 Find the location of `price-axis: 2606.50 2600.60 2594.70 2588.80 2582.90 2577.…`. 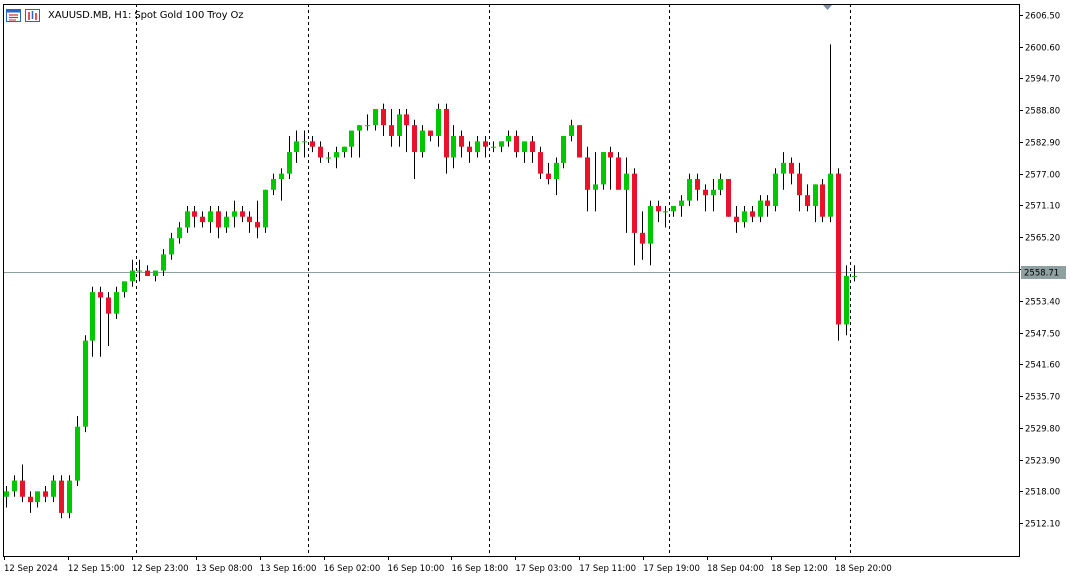

price-axis: 2606.50 2600.60 2594.70 2588.80 2582.90 2577.… is located at coordinates (1042, 271).